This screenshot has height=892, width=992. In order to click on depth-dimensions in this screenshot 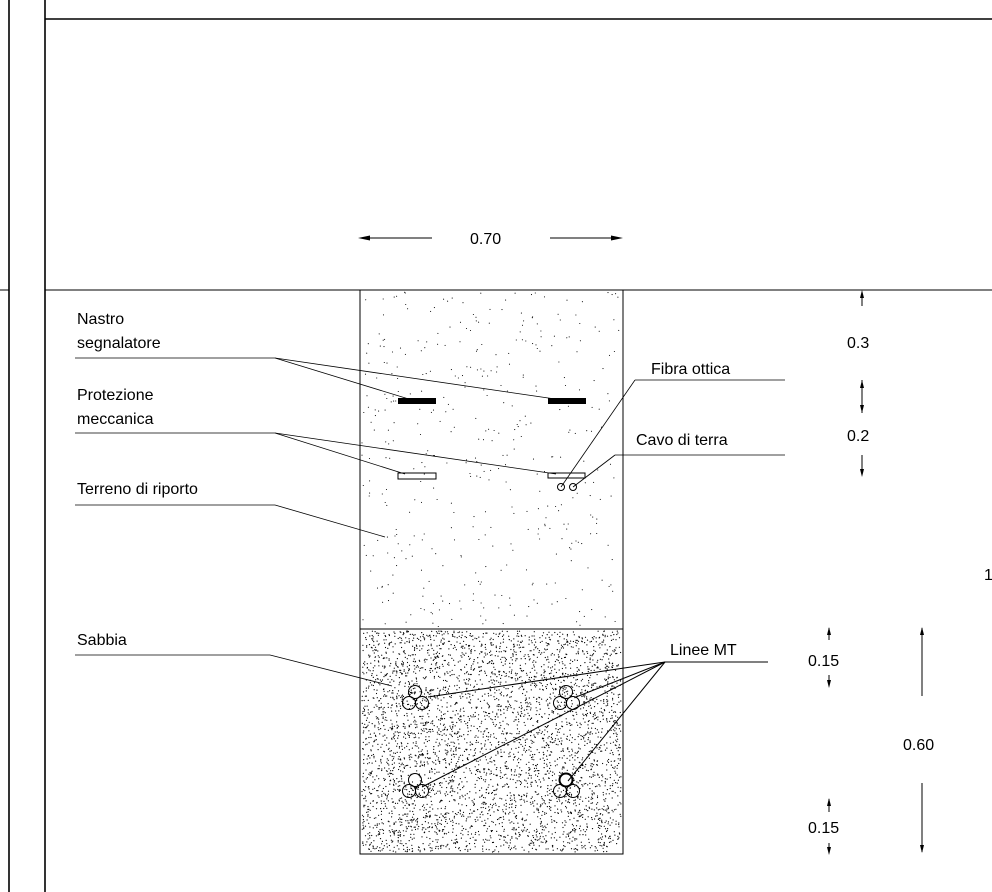, I will do `click(875, 572)`.